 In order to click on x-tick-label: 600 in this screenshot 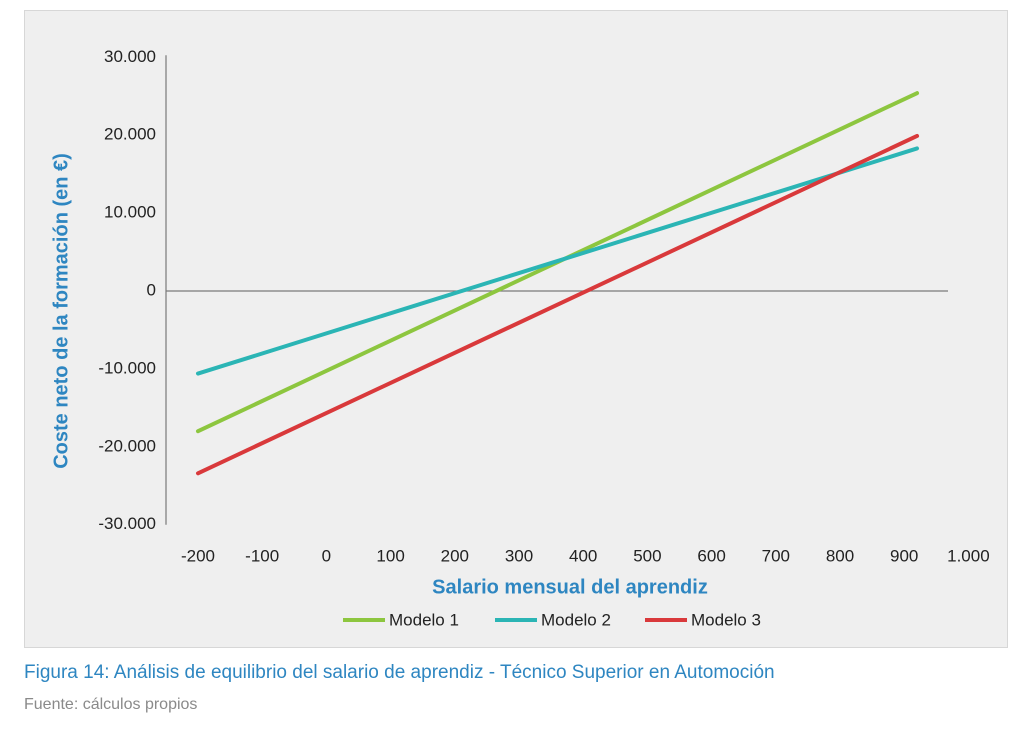, I will do `click(711, 555)`.